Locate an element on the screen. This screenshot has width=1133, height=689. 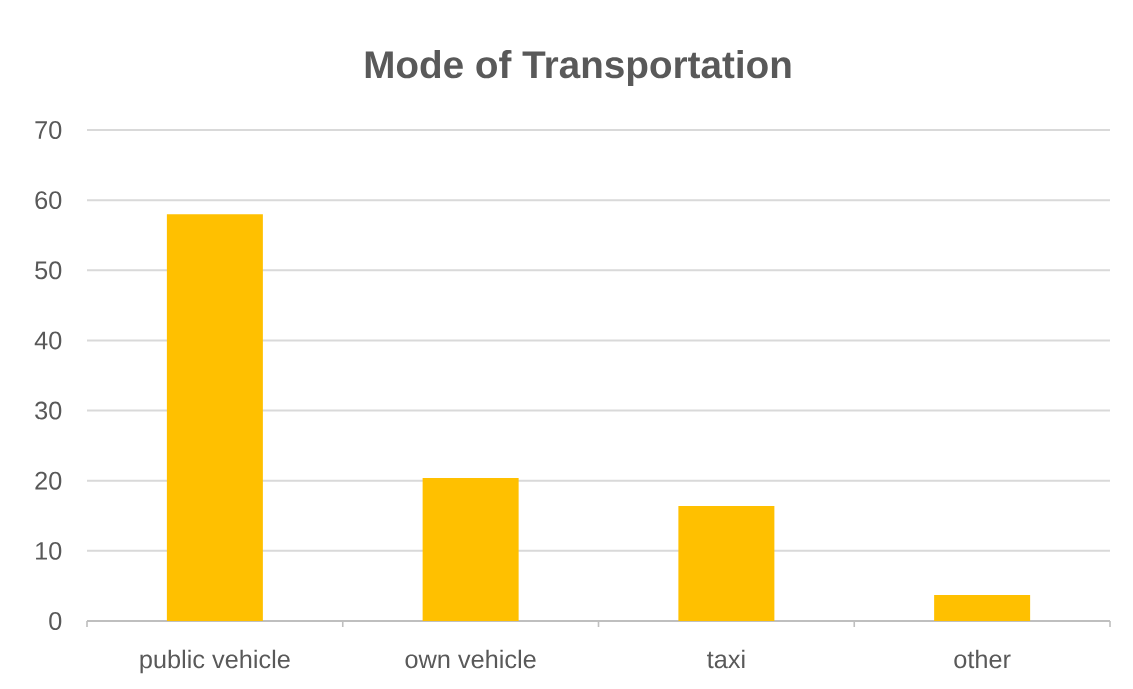
x-tick-label: own vehicle is located at coordinates (470, 659).